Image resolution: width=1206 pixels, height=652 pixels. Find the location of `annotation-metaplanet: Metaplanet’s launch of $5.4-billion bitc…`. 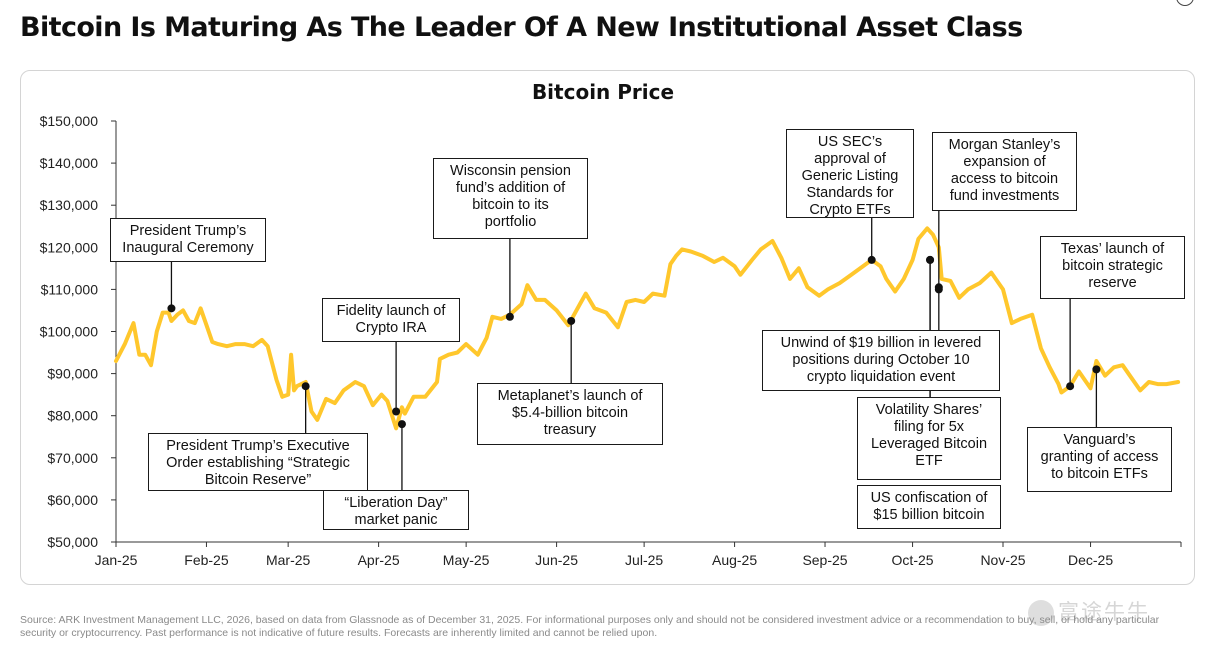

annotation-metaplanet: Metaplanet’s launch of $5.4-billion bitc… is located at coordinates (570, 414).